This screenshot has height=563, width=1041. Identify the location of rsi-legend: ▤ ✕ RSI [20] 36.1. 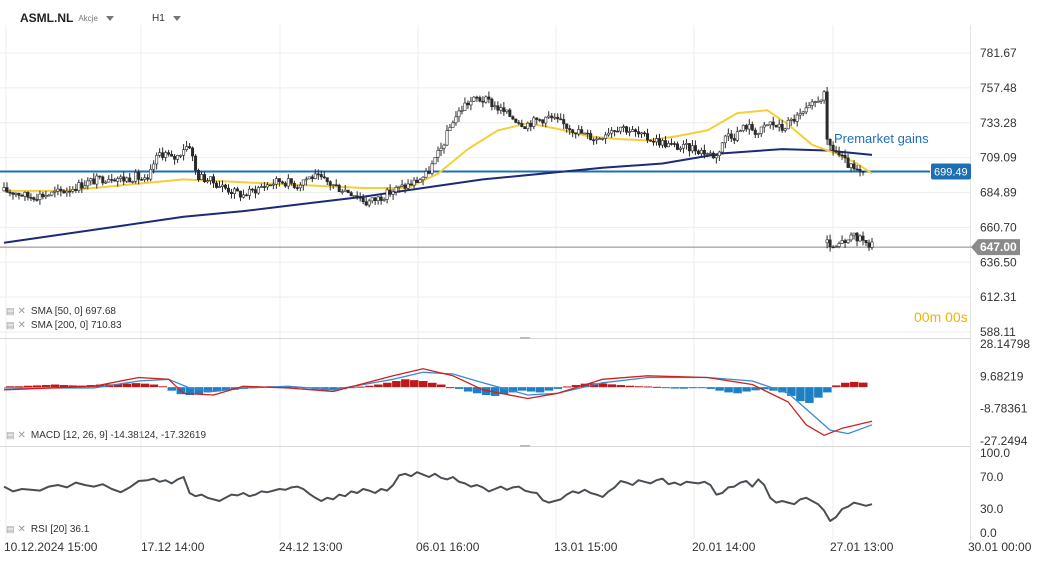
(47, 529).